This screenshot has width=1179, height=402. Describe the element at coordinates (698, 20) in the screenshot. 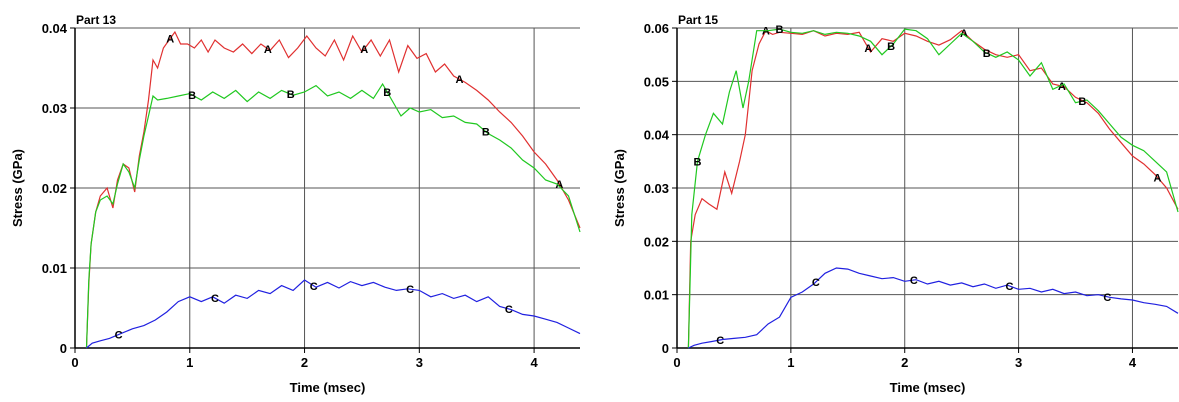

I see `chart-title: Part 15` at that location.